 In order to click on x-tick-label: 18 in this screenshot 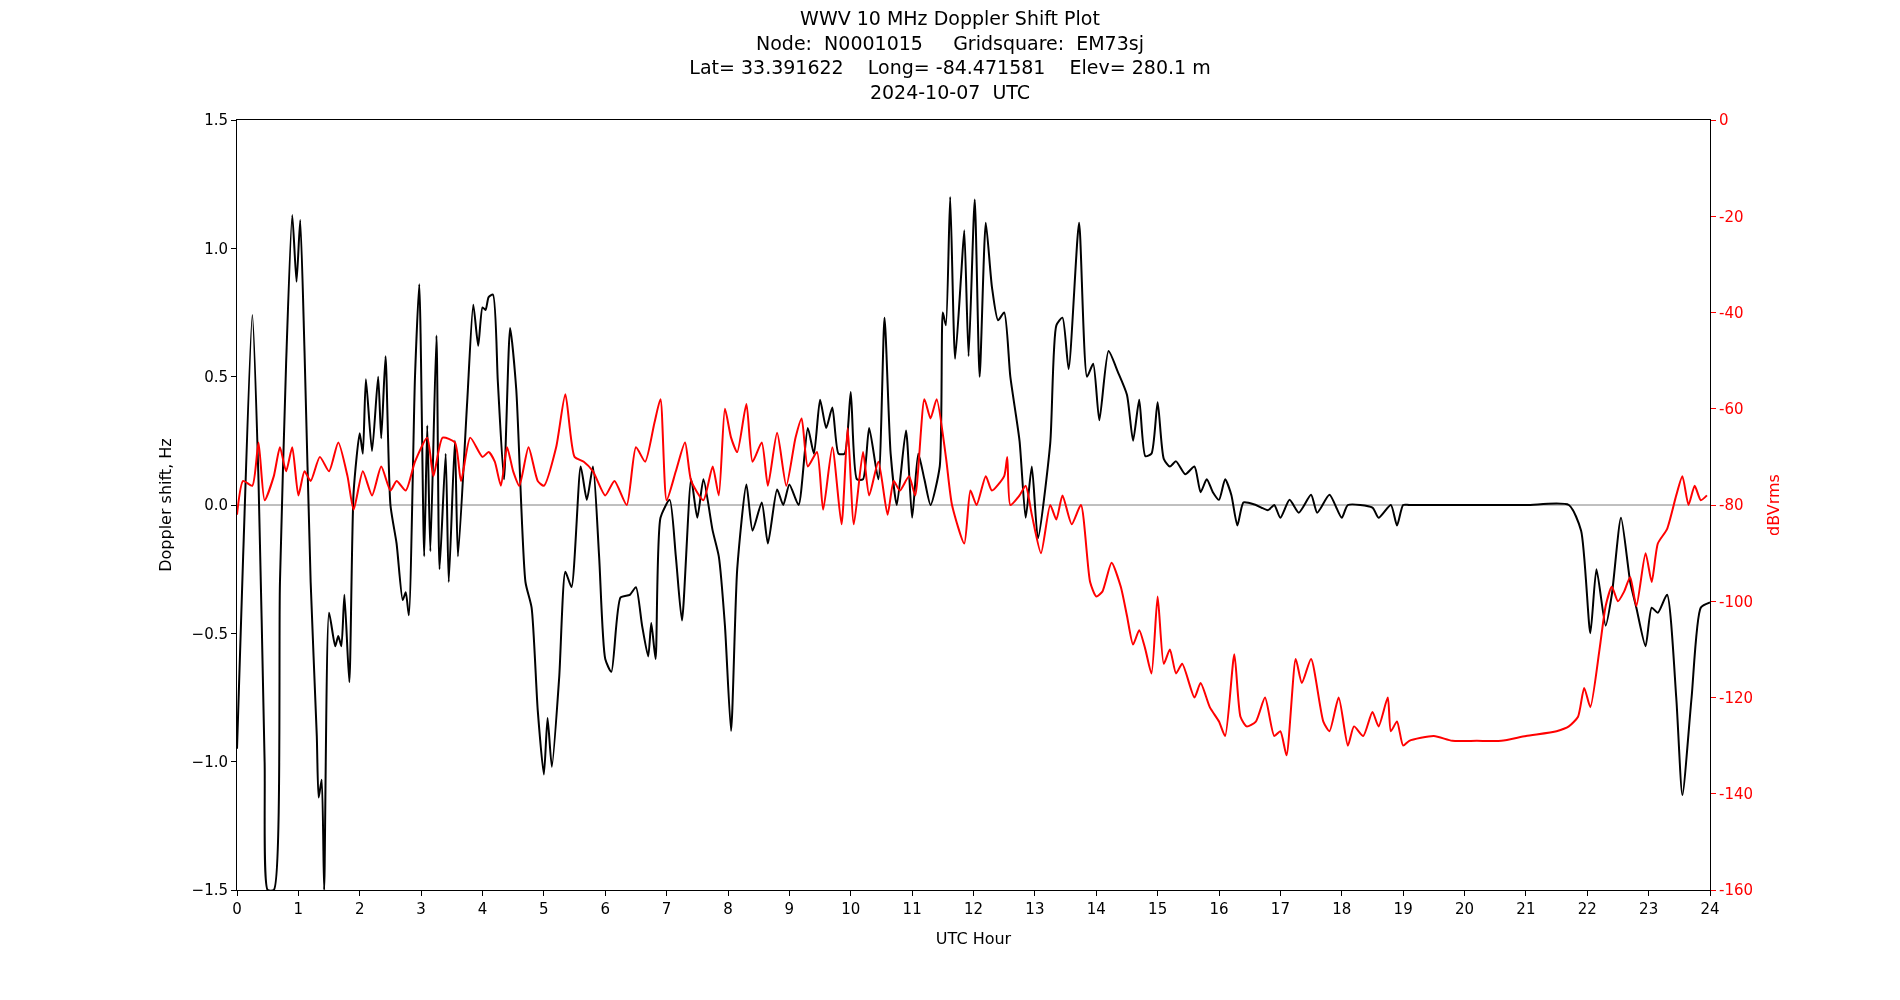, I will do `click(1342, 909)`.